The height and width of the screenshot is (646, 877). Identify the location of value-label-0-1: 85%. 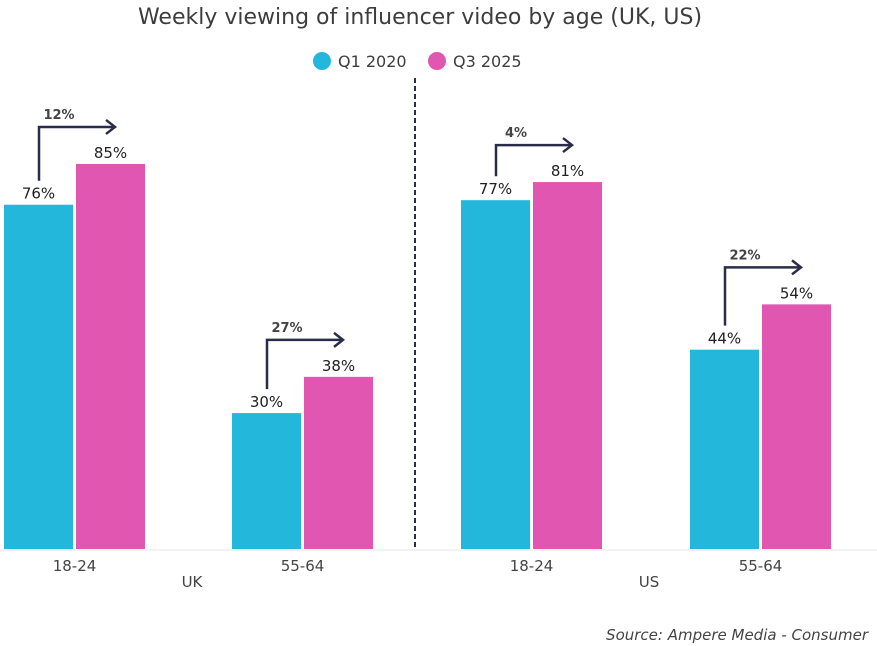
(110, 153).